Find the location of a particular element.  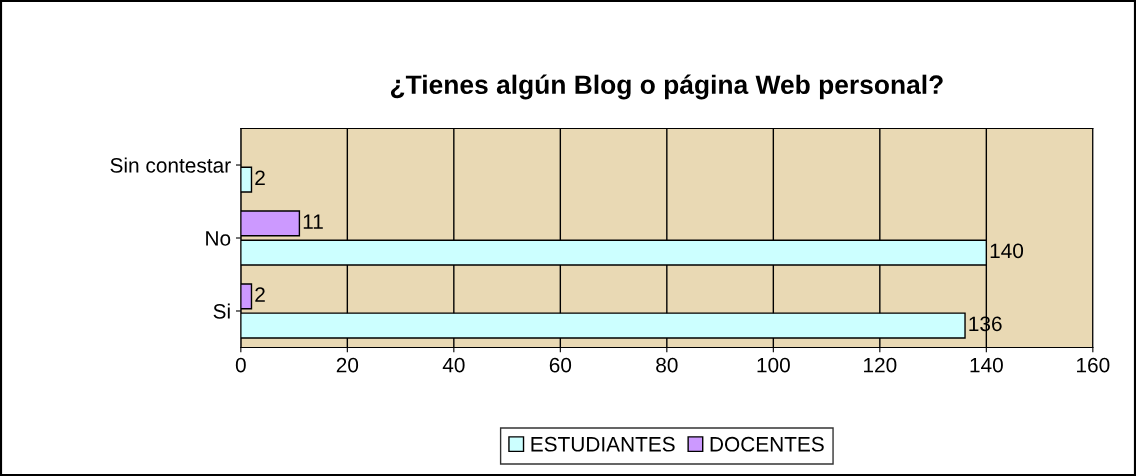

x-tick-label: 20 is located at coordinates (347, 365).